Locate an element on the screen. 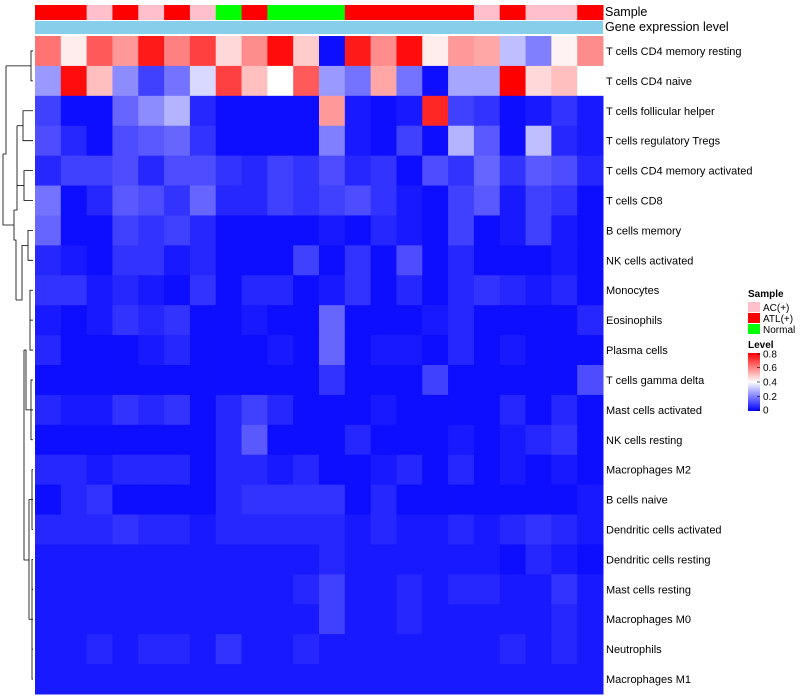 The image size is (800, 700). row-label: Plasma cells is located at coordinates (637, 351).